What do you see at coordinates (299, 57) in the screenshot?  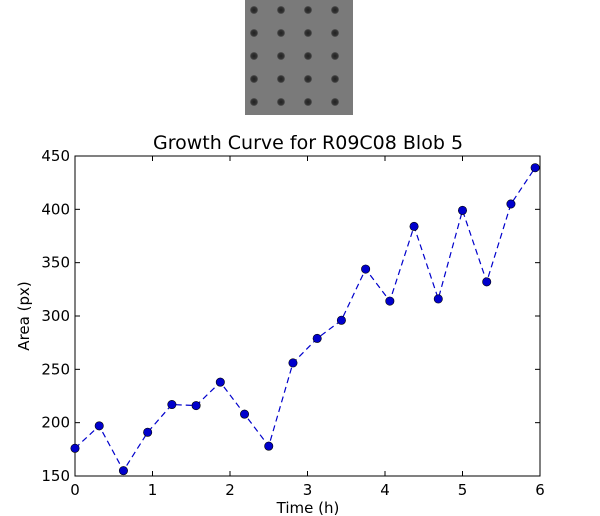 I see `blob-thumbnail-image` at bounding box center [299, 57].